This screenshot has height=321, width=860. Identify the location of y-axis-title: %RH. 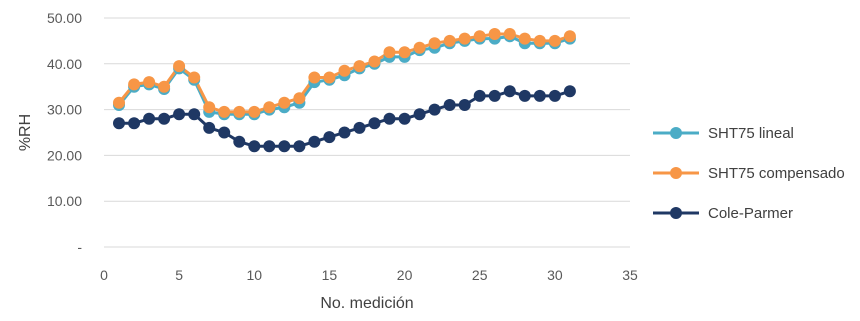
(25, 132).